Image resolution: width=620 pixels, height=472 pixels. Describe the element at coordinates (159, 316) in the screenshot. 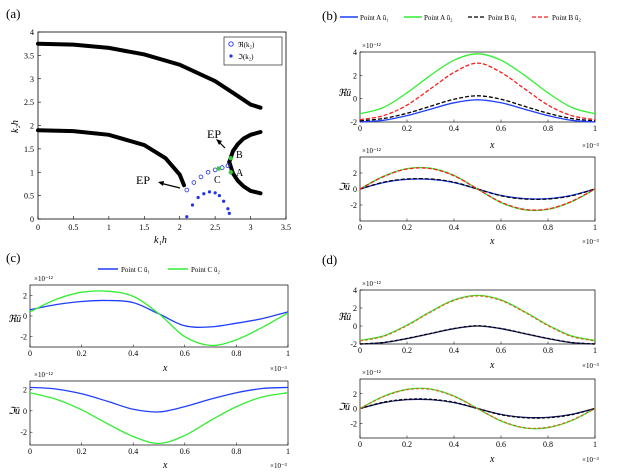

I see `c-top-frame` at that location.